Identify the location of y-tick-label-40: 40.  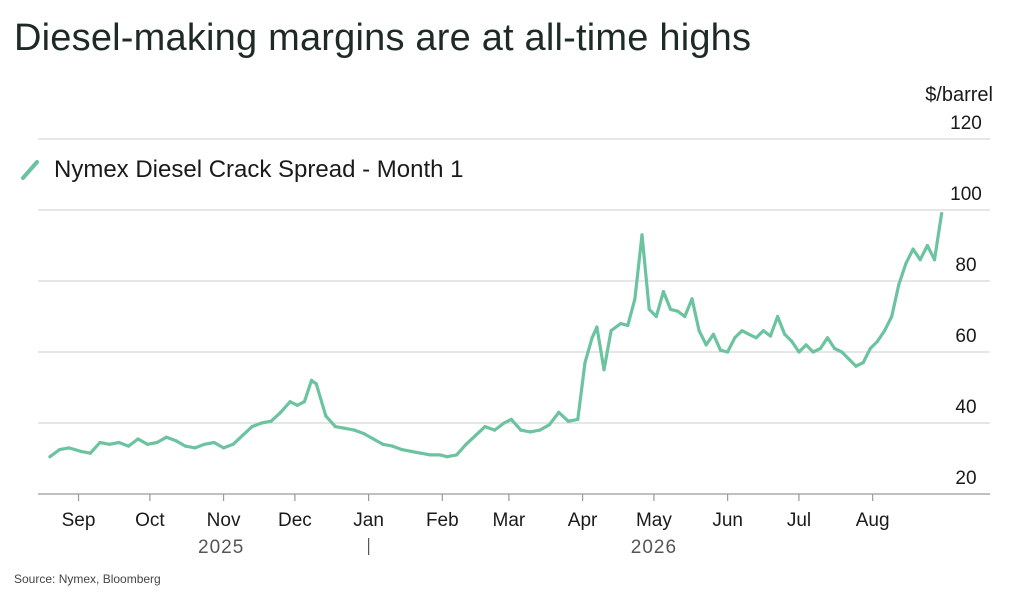
(965, 407).